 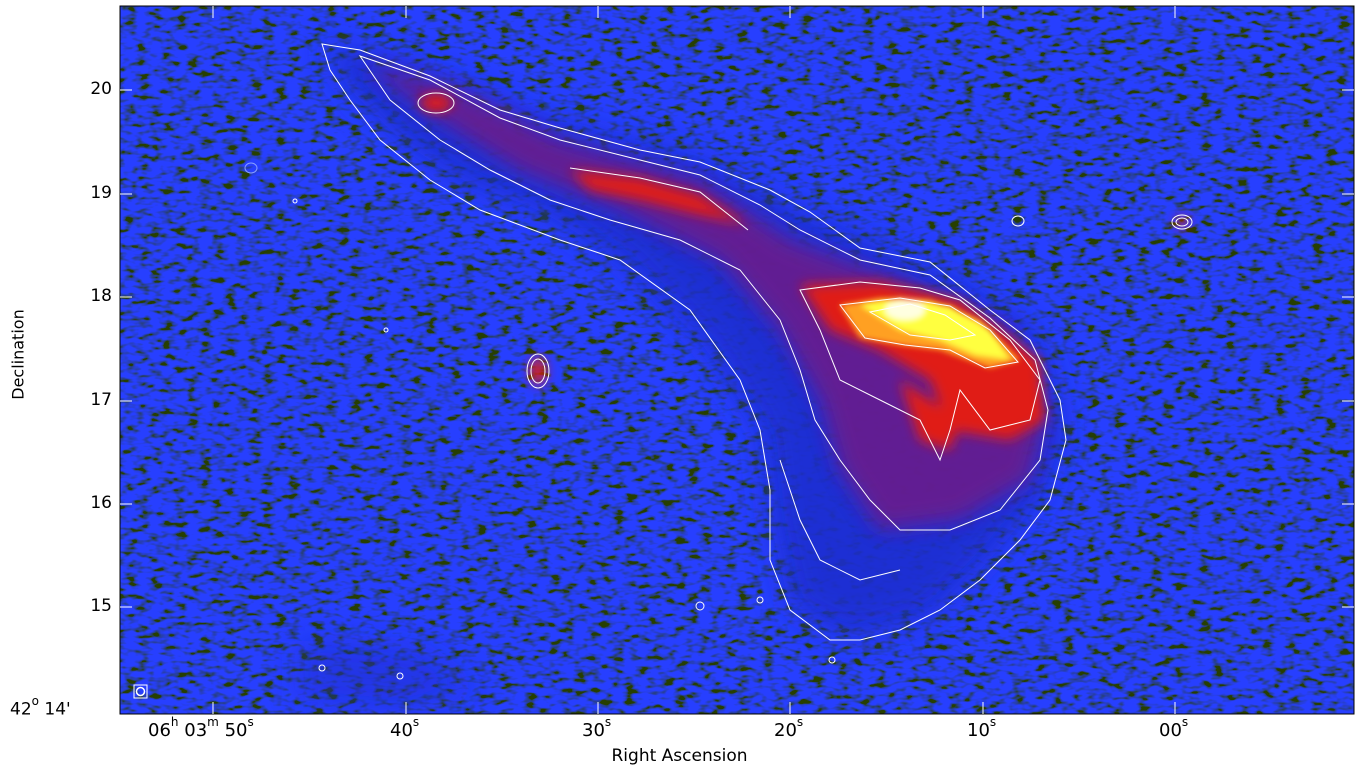 What do you see at coordinates (930, 333) in the screenshot?
I see `yellow-core` at bounding box center [930, 333].